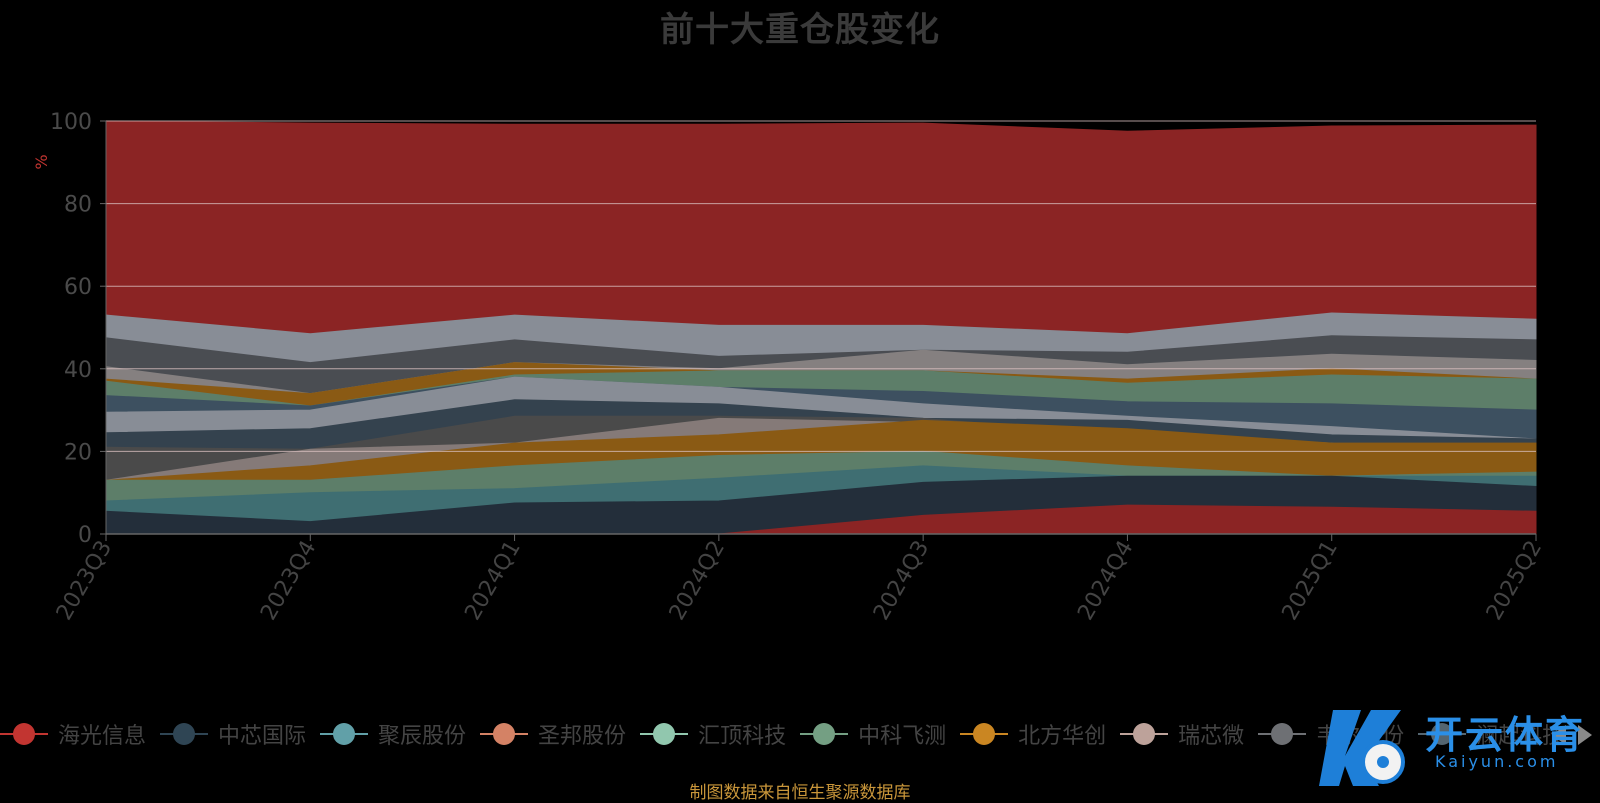 The height and width of the screenshot is (803, 1600). I want to click on x-tick-label: 2023Q3, so click(84, 581).